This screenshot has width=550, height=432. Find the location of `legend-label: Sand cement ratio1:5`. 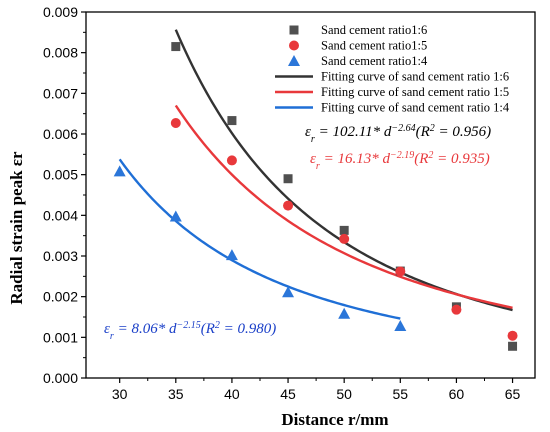

legend-label: Sand cement ratio1:5 is located at coordinates (374, 46).